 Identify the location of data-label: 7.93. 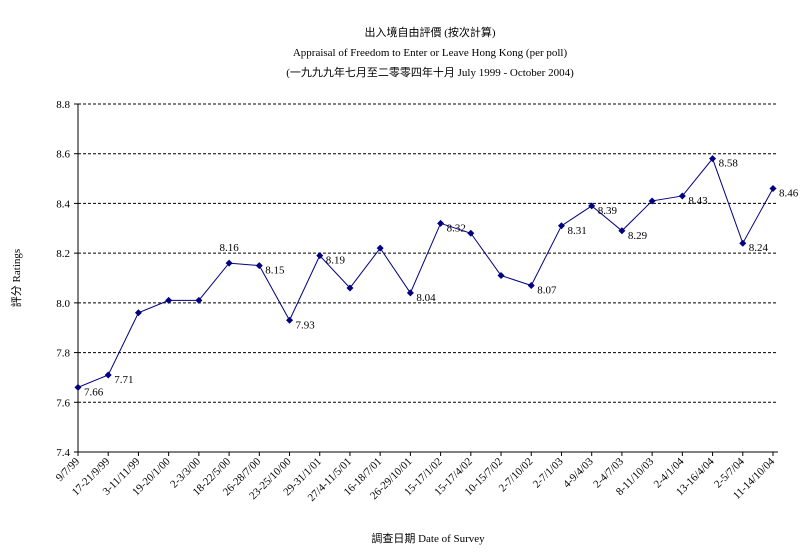
(306, 325).